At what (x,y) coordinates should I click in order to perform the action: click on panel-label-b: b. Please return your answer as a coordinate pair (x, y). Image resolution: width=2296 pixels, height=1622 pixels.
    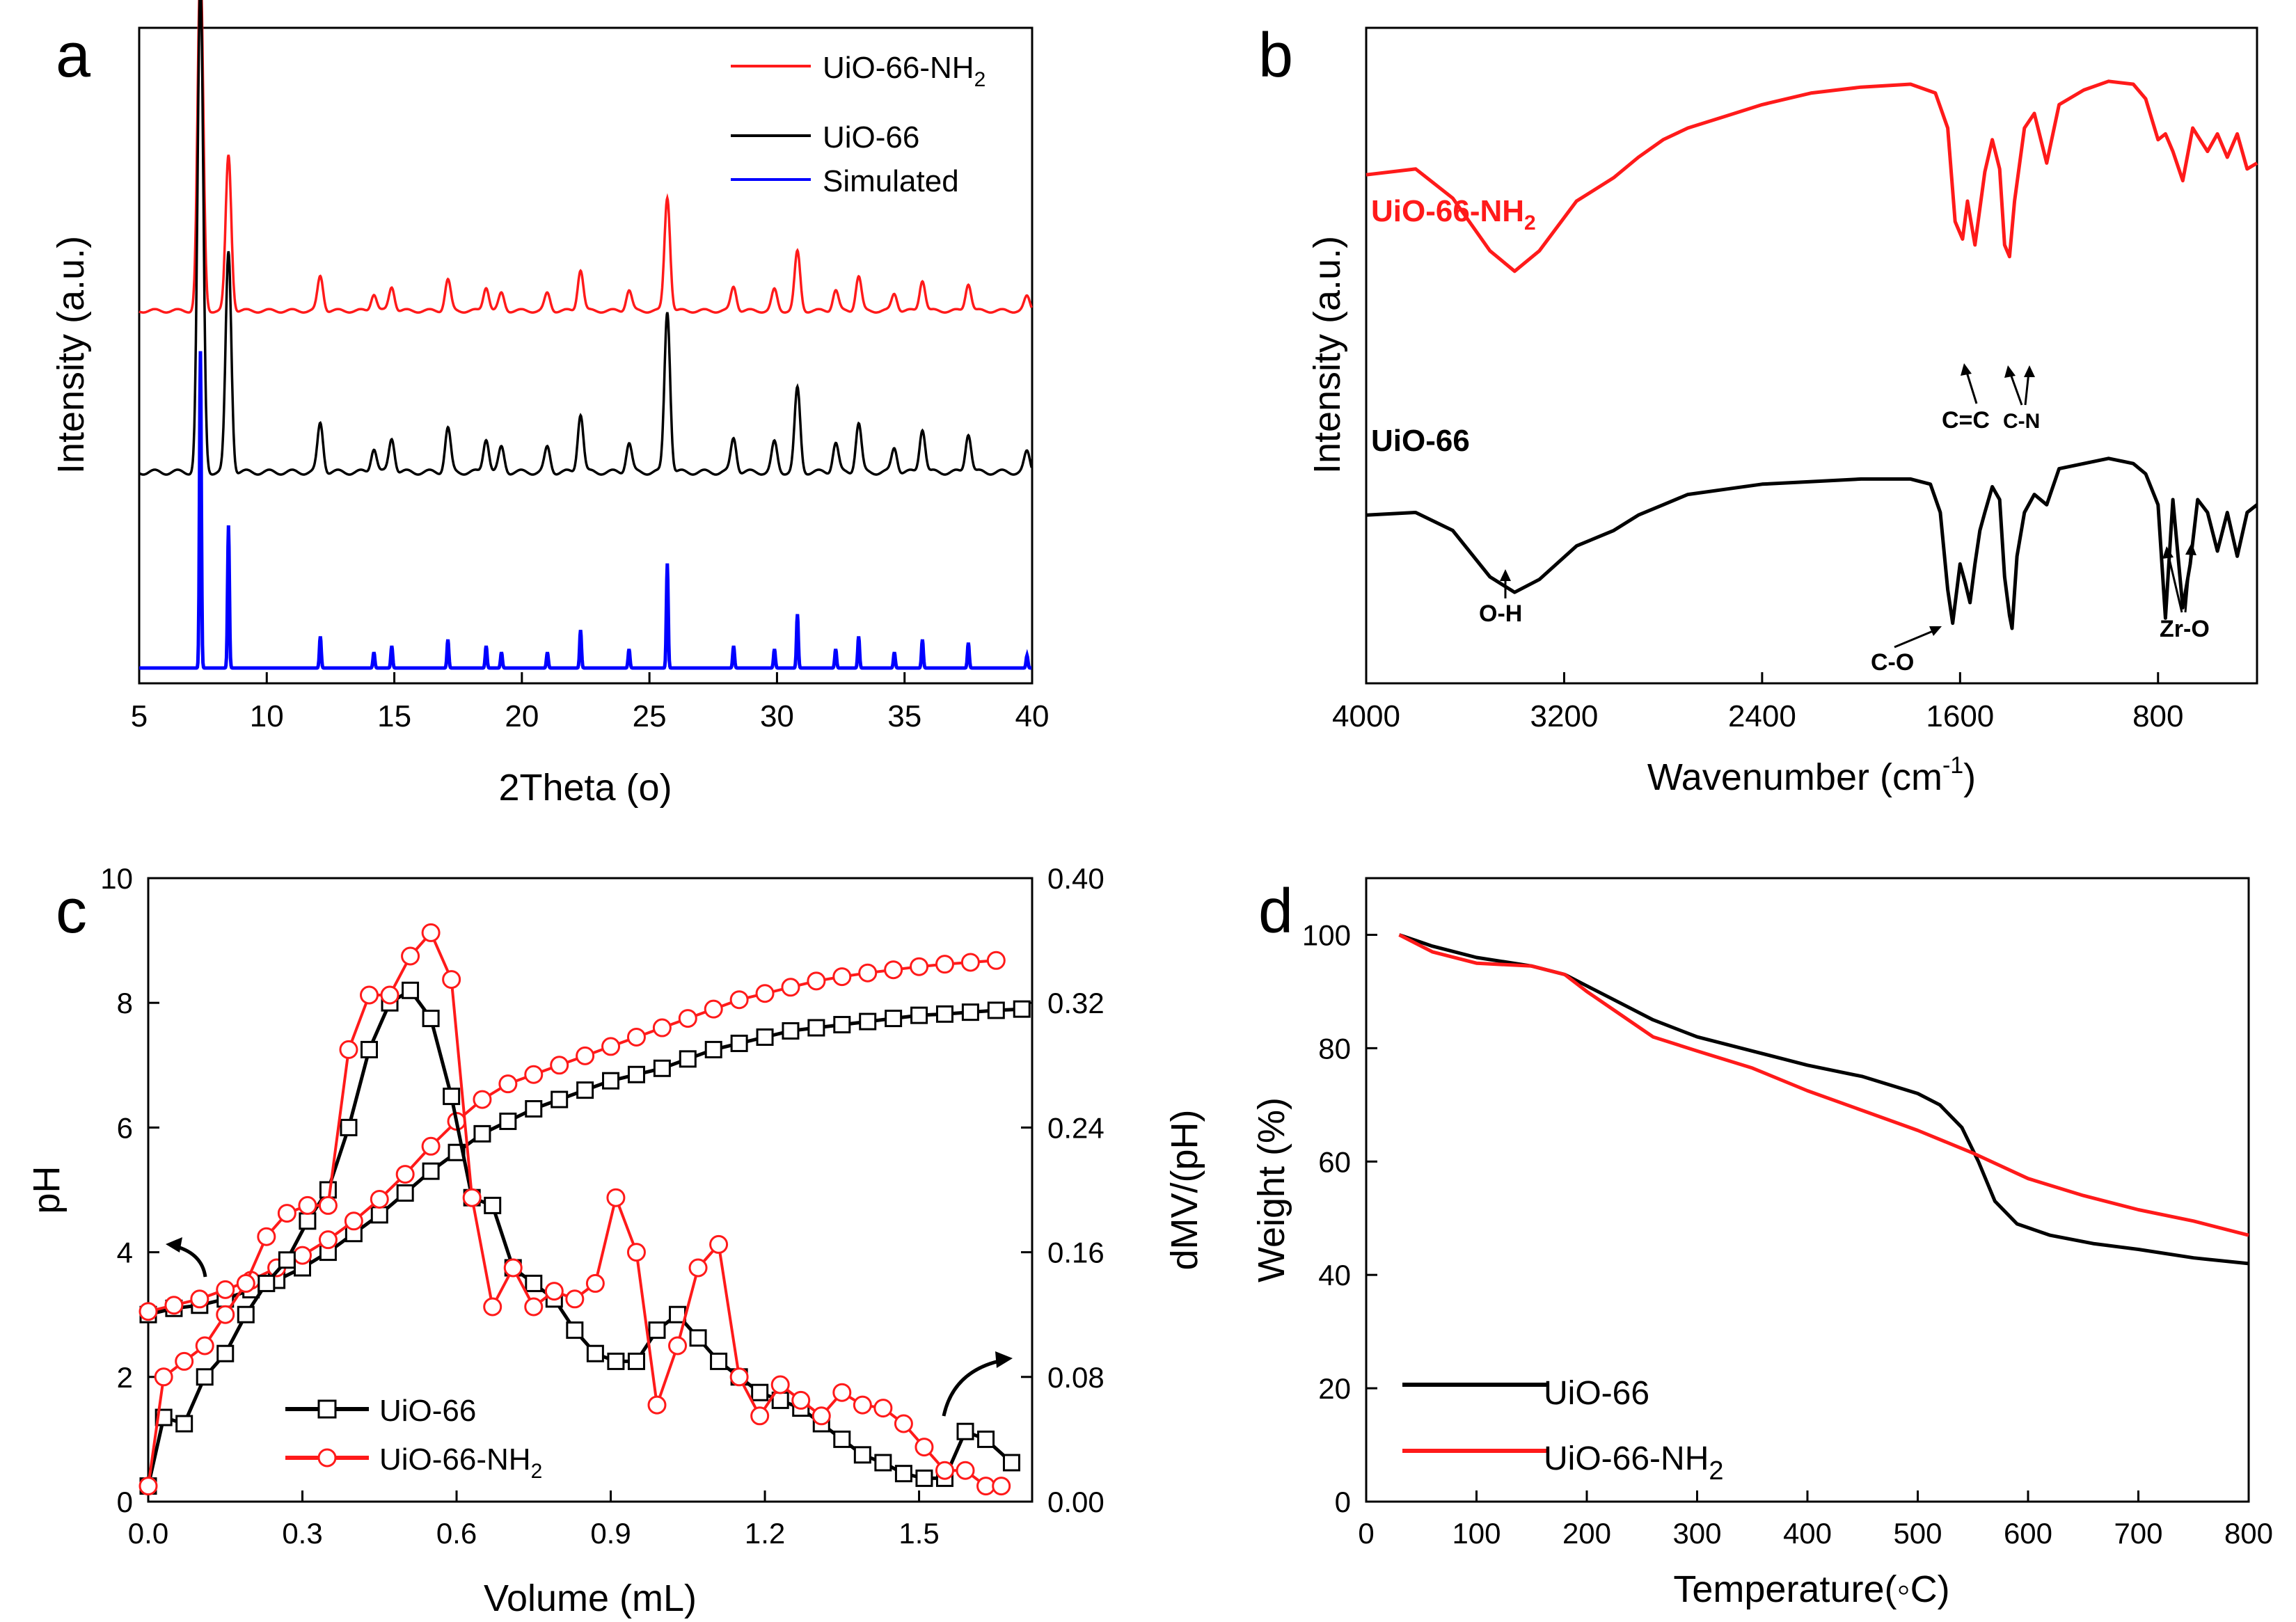
    Looking at the image, I should click on (1275, 56).